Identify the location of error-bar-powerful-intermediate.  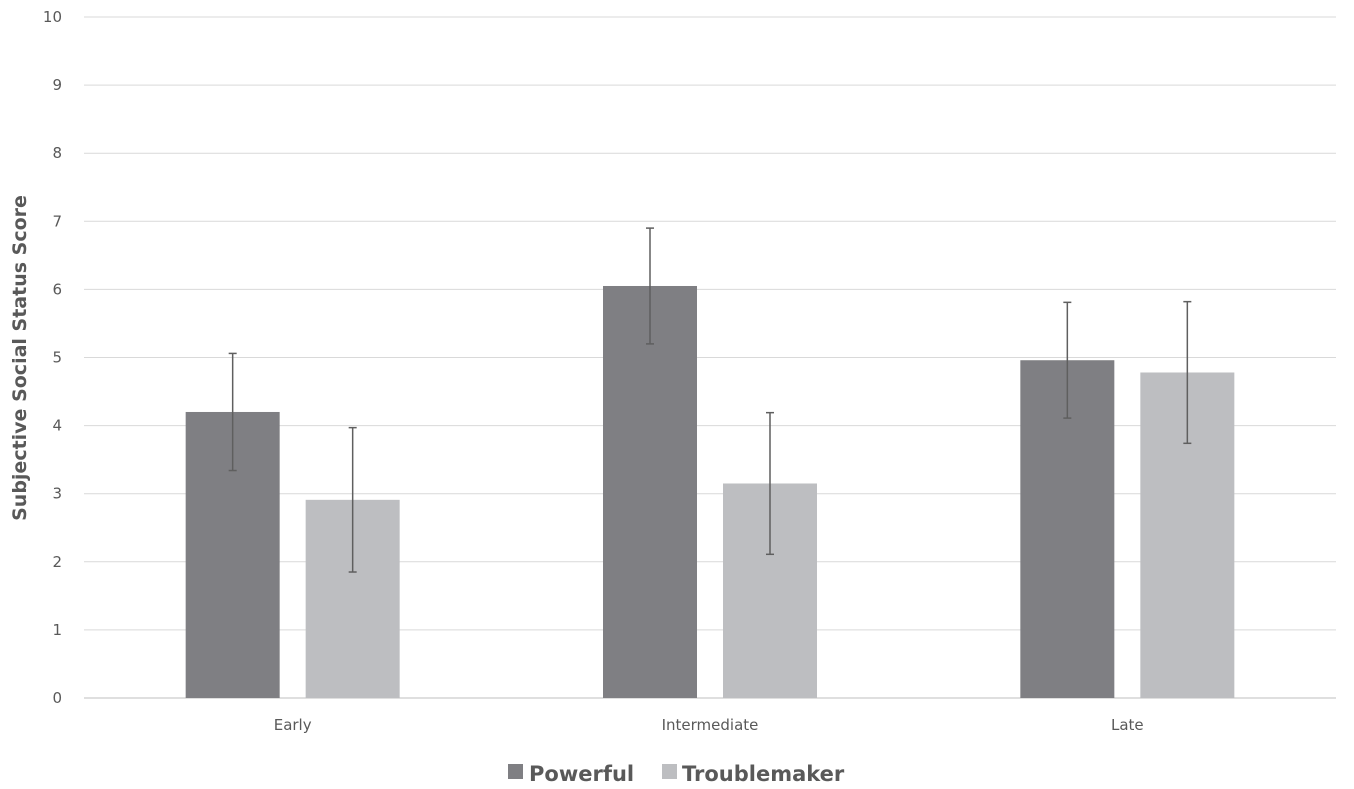
(650, 286).